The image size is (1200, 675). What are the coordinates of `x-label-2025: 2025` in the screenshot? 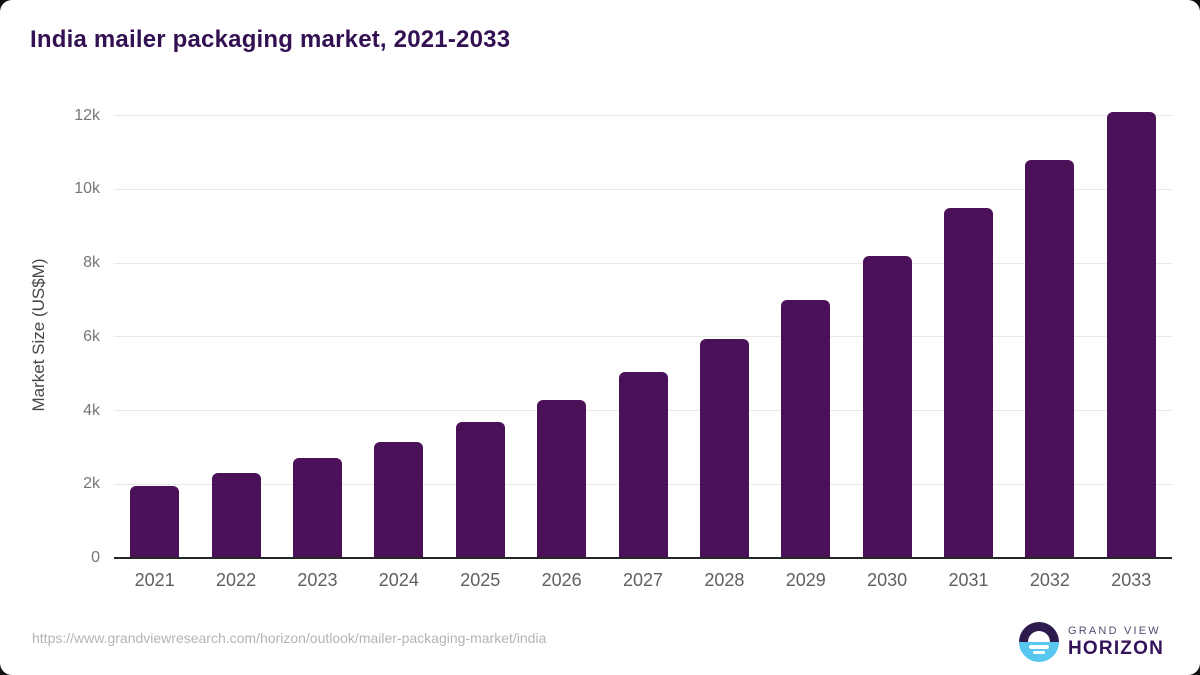 It's located at (480, 580).